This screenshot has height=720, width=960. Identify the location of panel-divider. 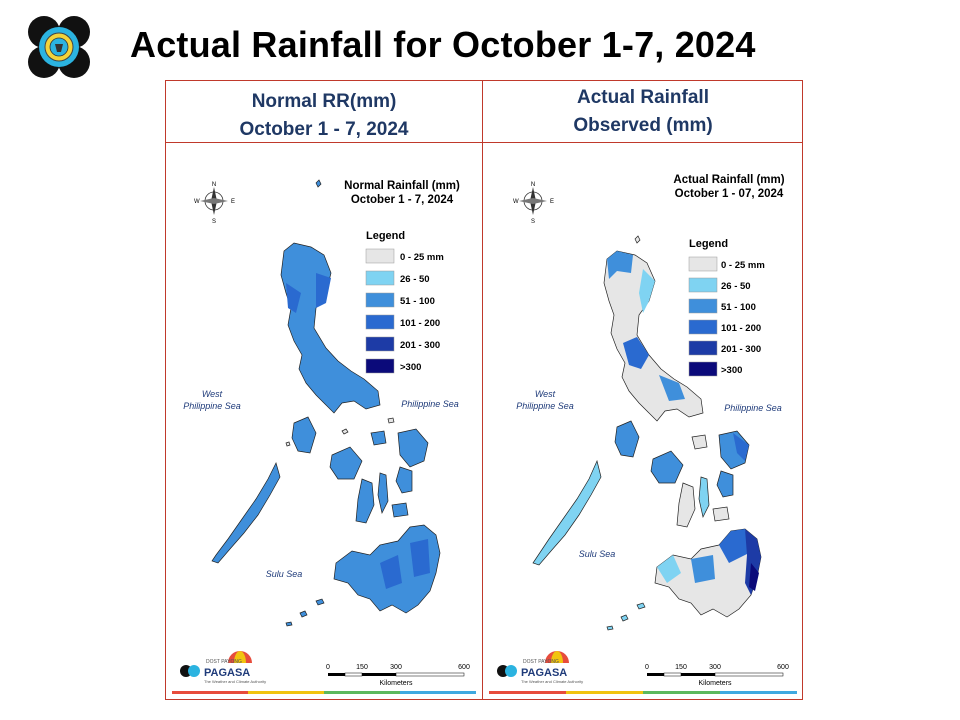
(482, 390).